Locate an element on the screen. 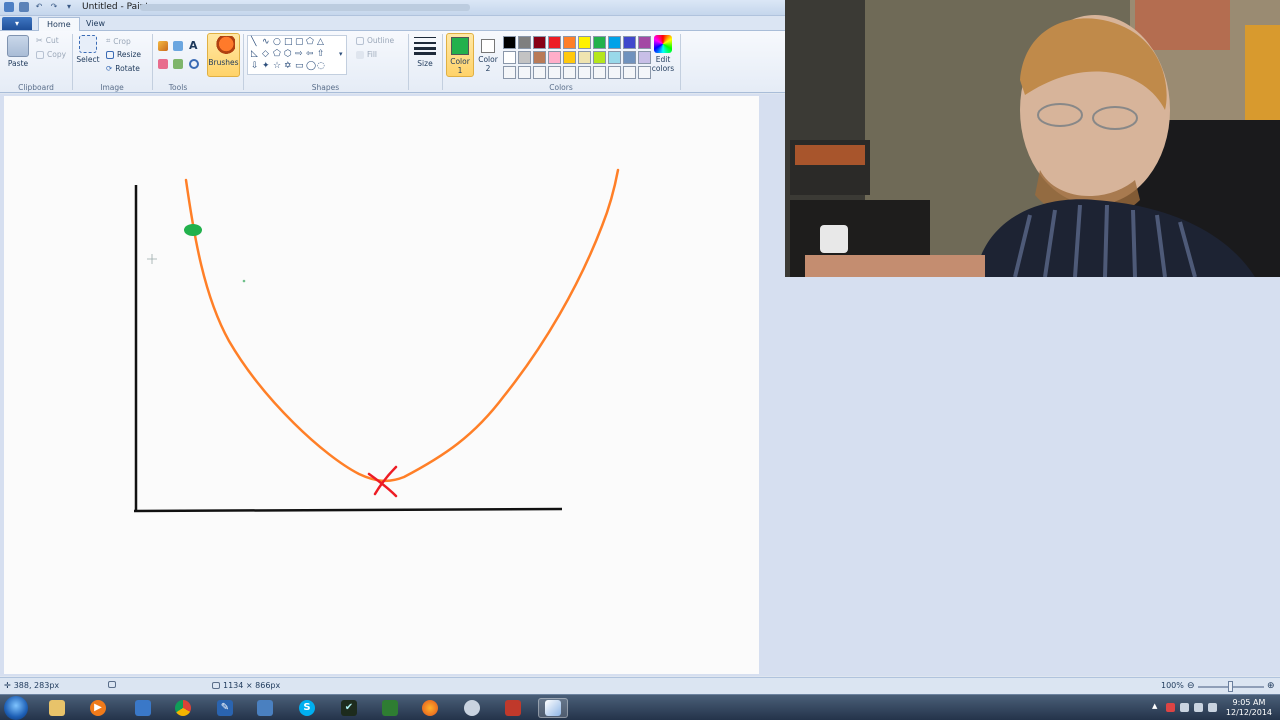  zoom-out-icon: ⊖ is located at coordinates (1191, 686).